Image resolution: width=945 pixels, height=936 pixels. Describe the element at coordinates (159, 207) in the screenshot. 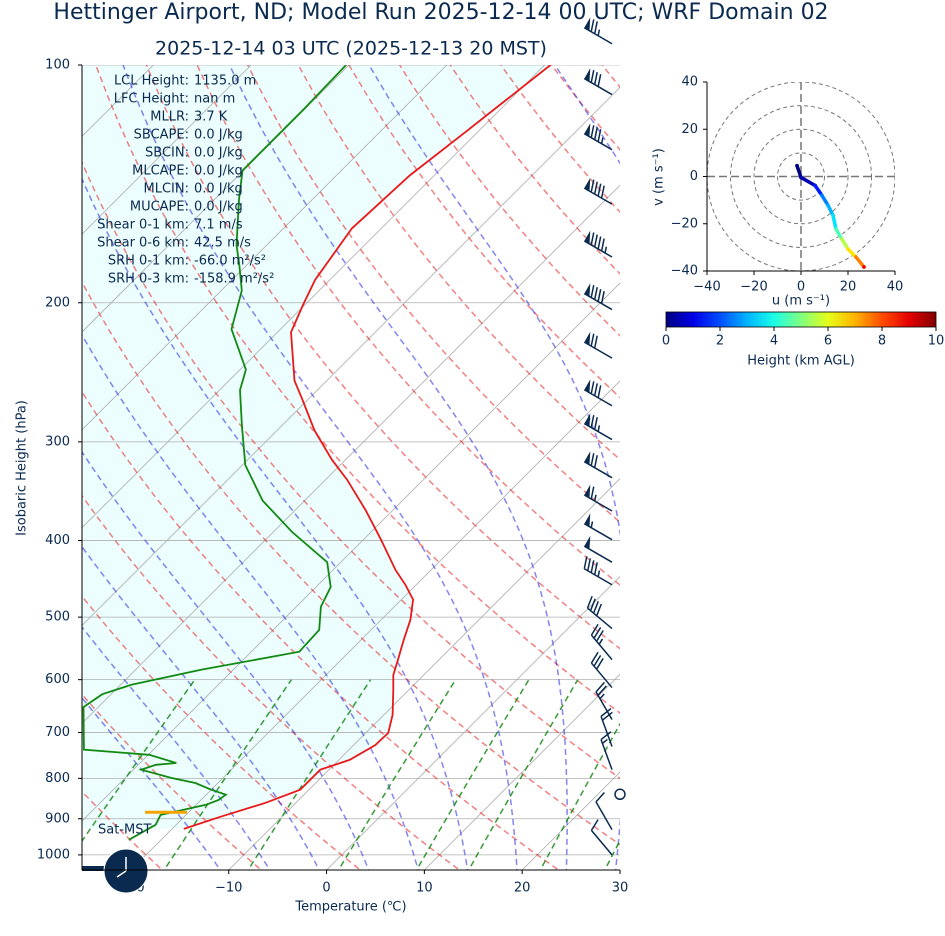

I see `parameter-label: MUCAPE:` at that location.